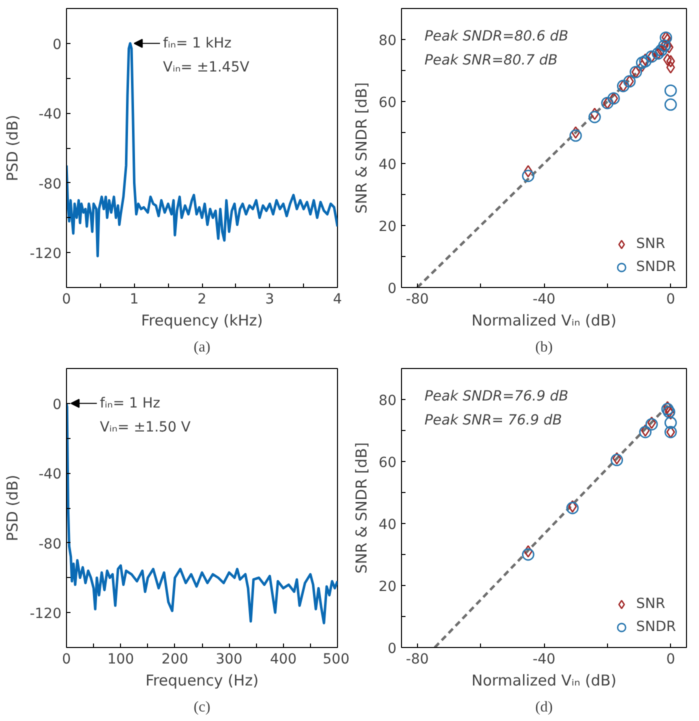  I want to click on x-tick-label: 1, so click(134, 300).